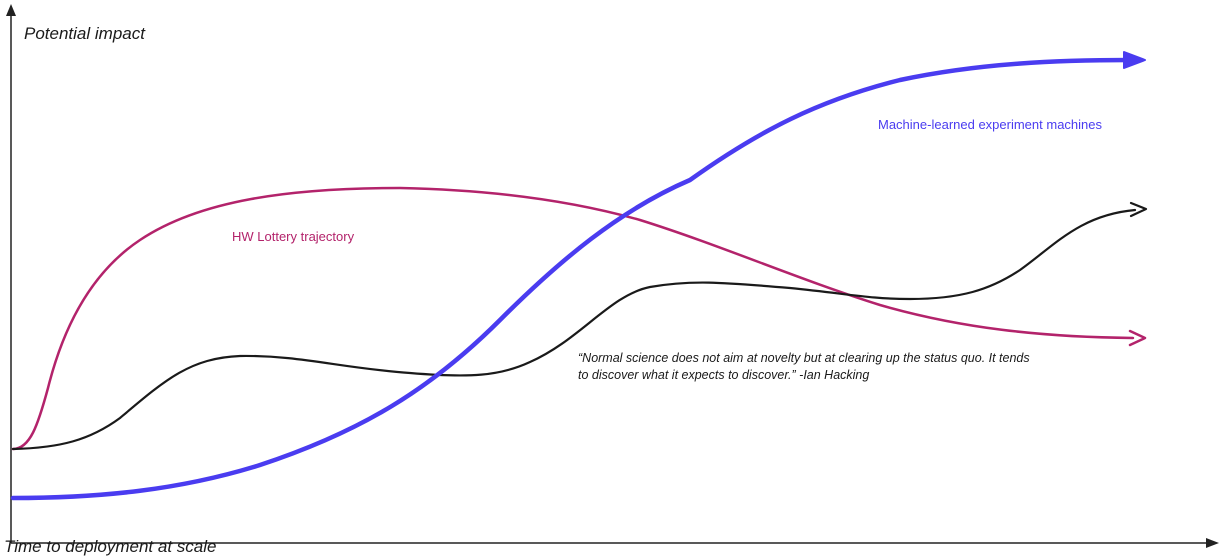 This screenshot has width=1222, height=557. What do you see at coordinates (1137, 338) in the screenshot?
I see `hw-lottery-arrowhead` at bounding box center [1137, 338].